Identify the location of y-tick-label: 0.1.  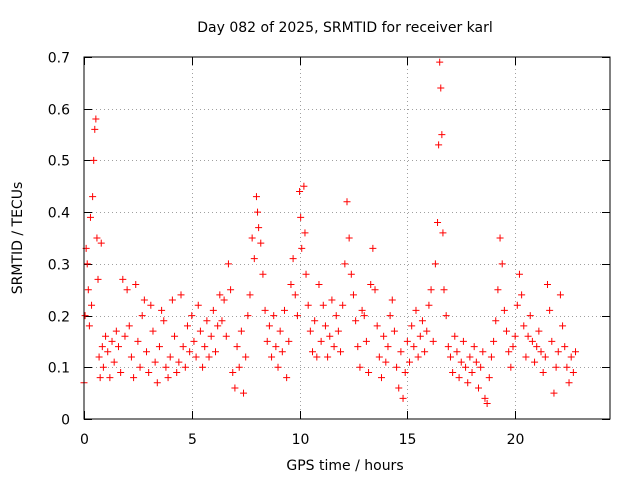
(59, 369).